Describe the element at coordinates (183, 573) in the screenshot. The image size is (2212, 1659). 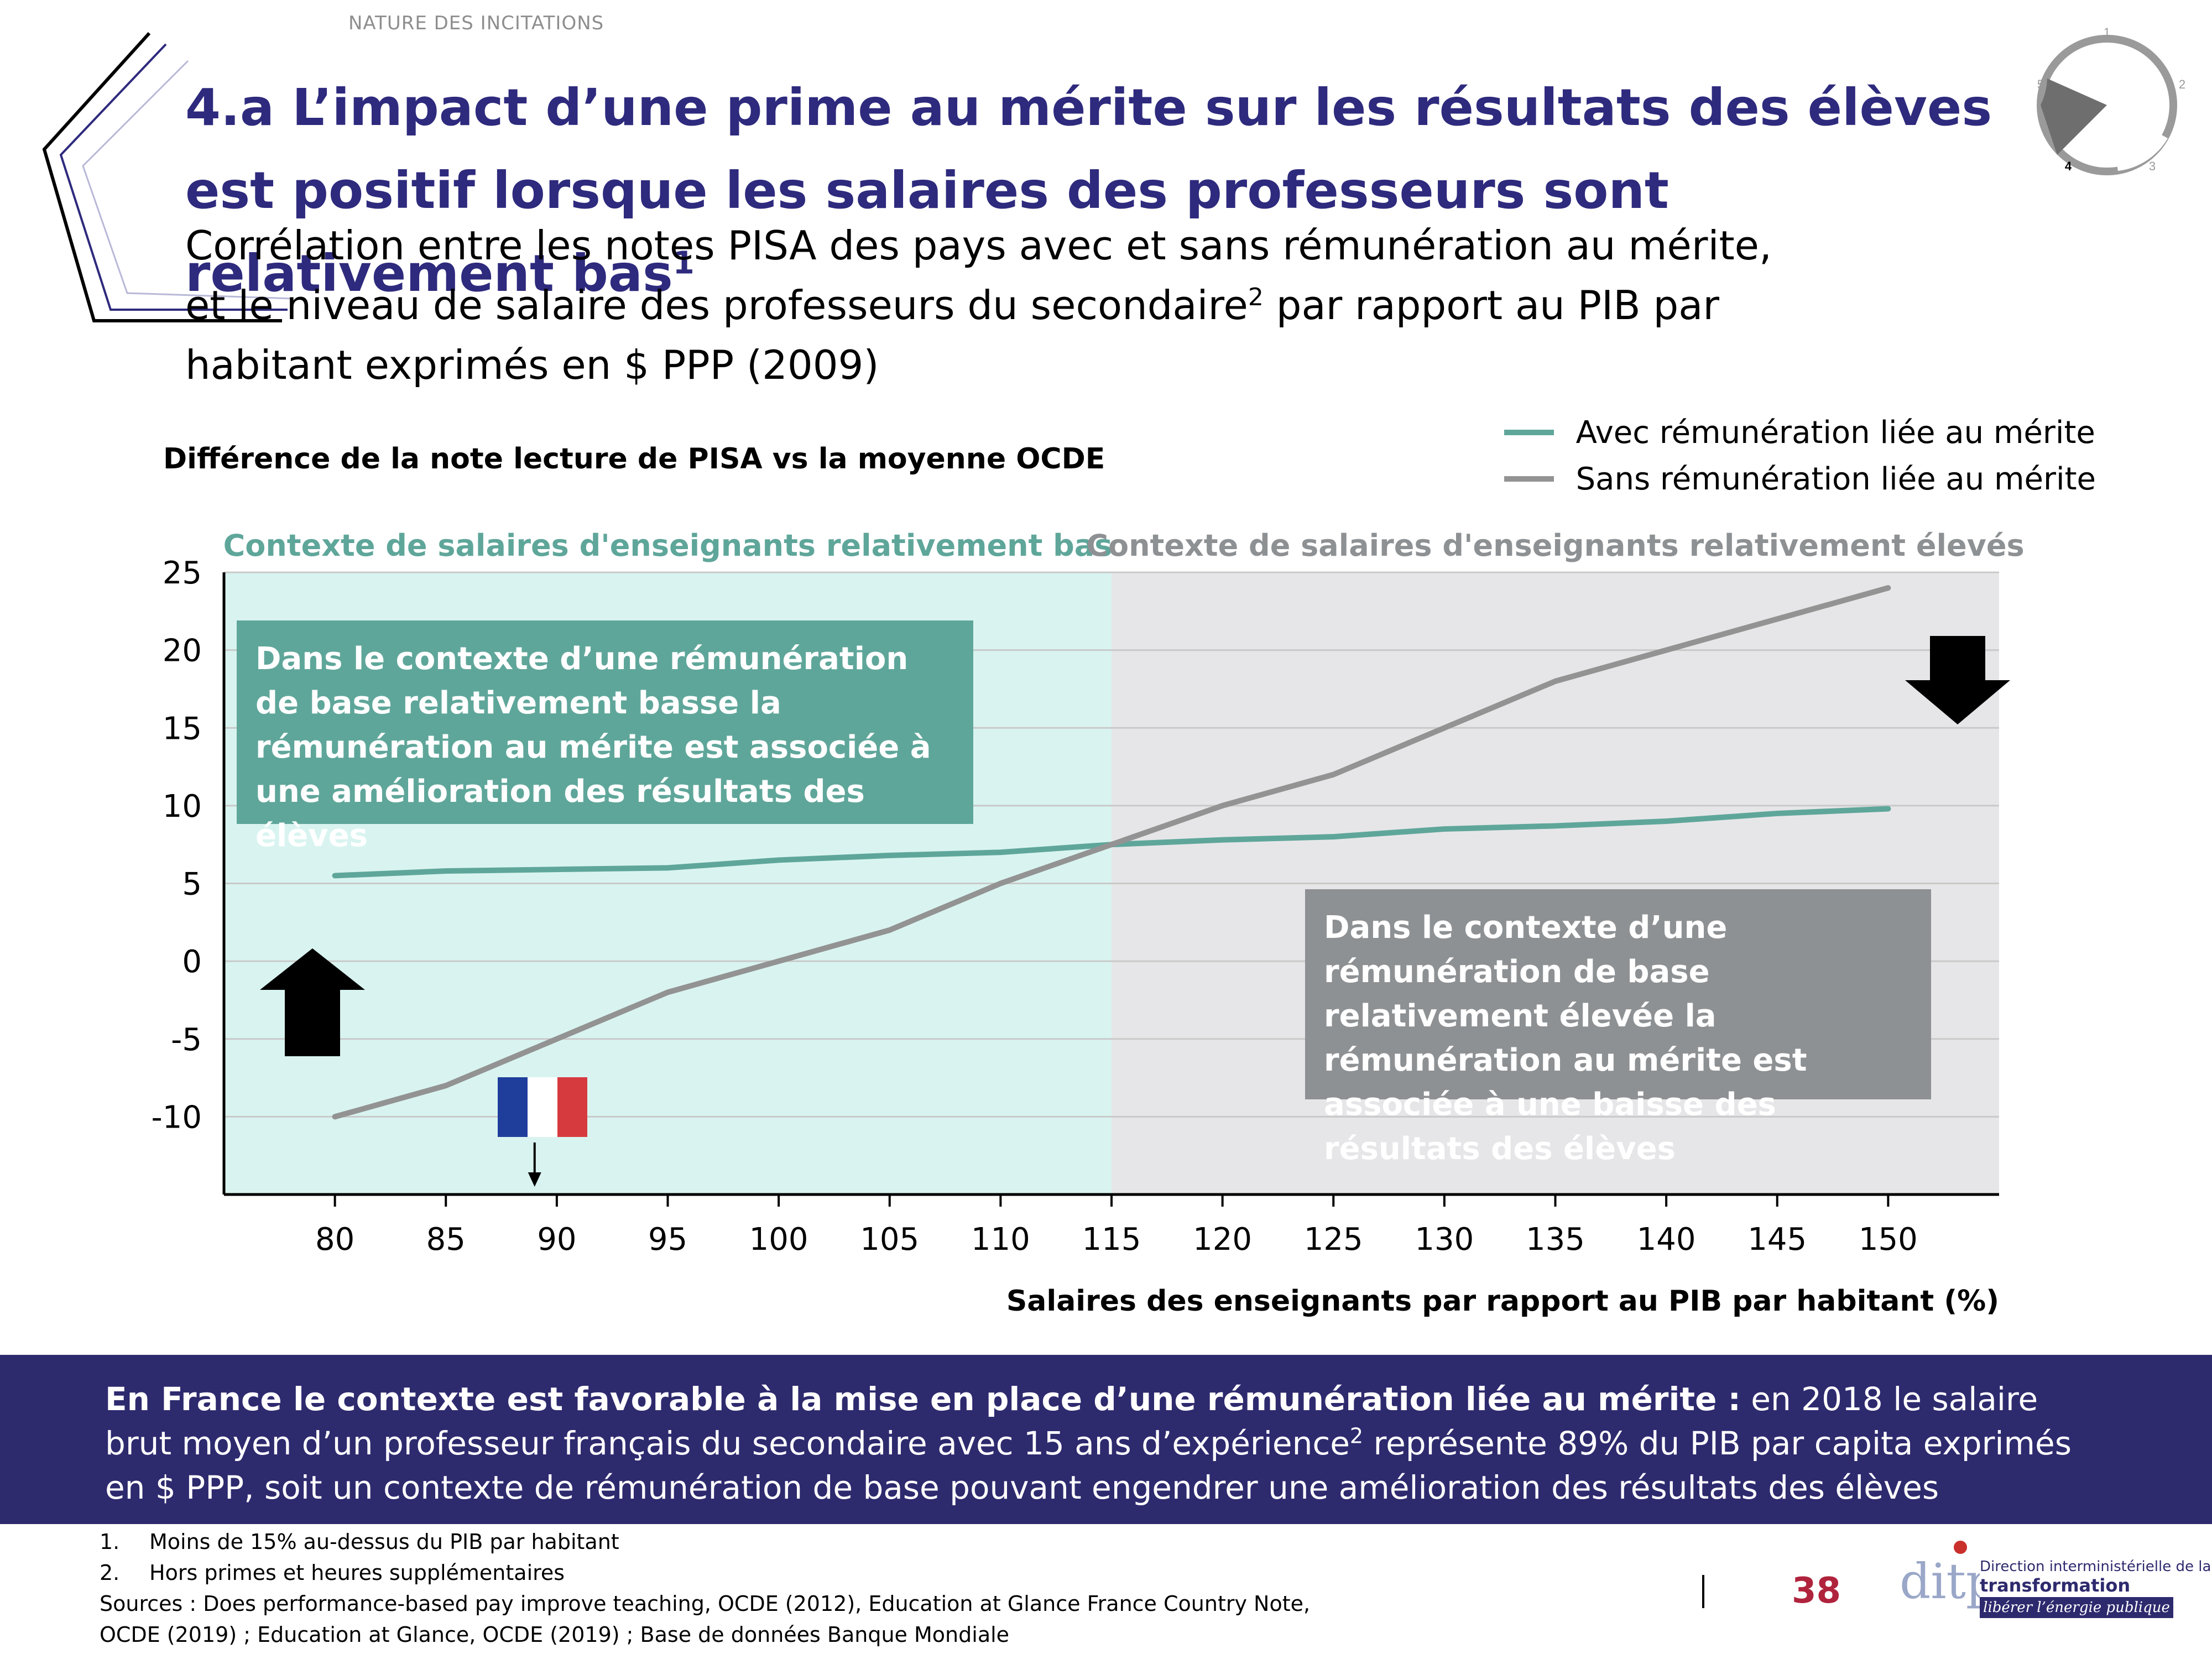
I see `y-tick-label: 25` at that location.